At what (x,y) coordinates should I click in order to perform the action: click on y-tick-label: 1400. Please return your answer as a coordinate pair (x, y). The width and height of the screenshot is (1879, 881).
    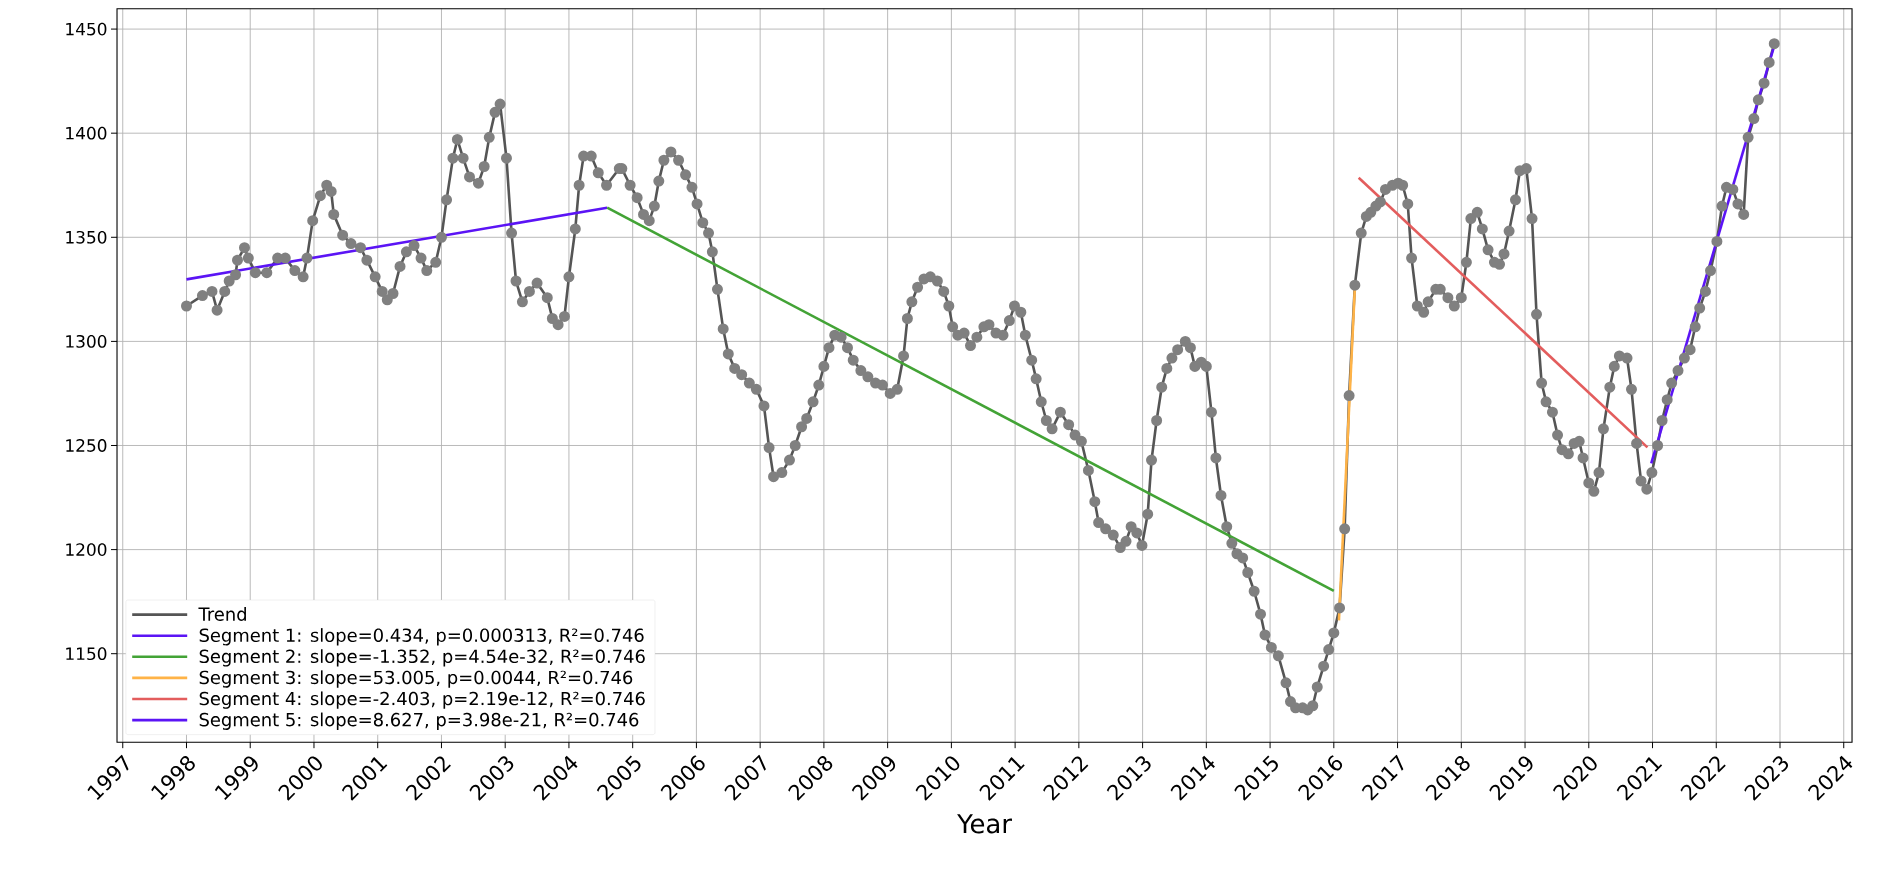
    Looking at the image, I should click on (86, 133).